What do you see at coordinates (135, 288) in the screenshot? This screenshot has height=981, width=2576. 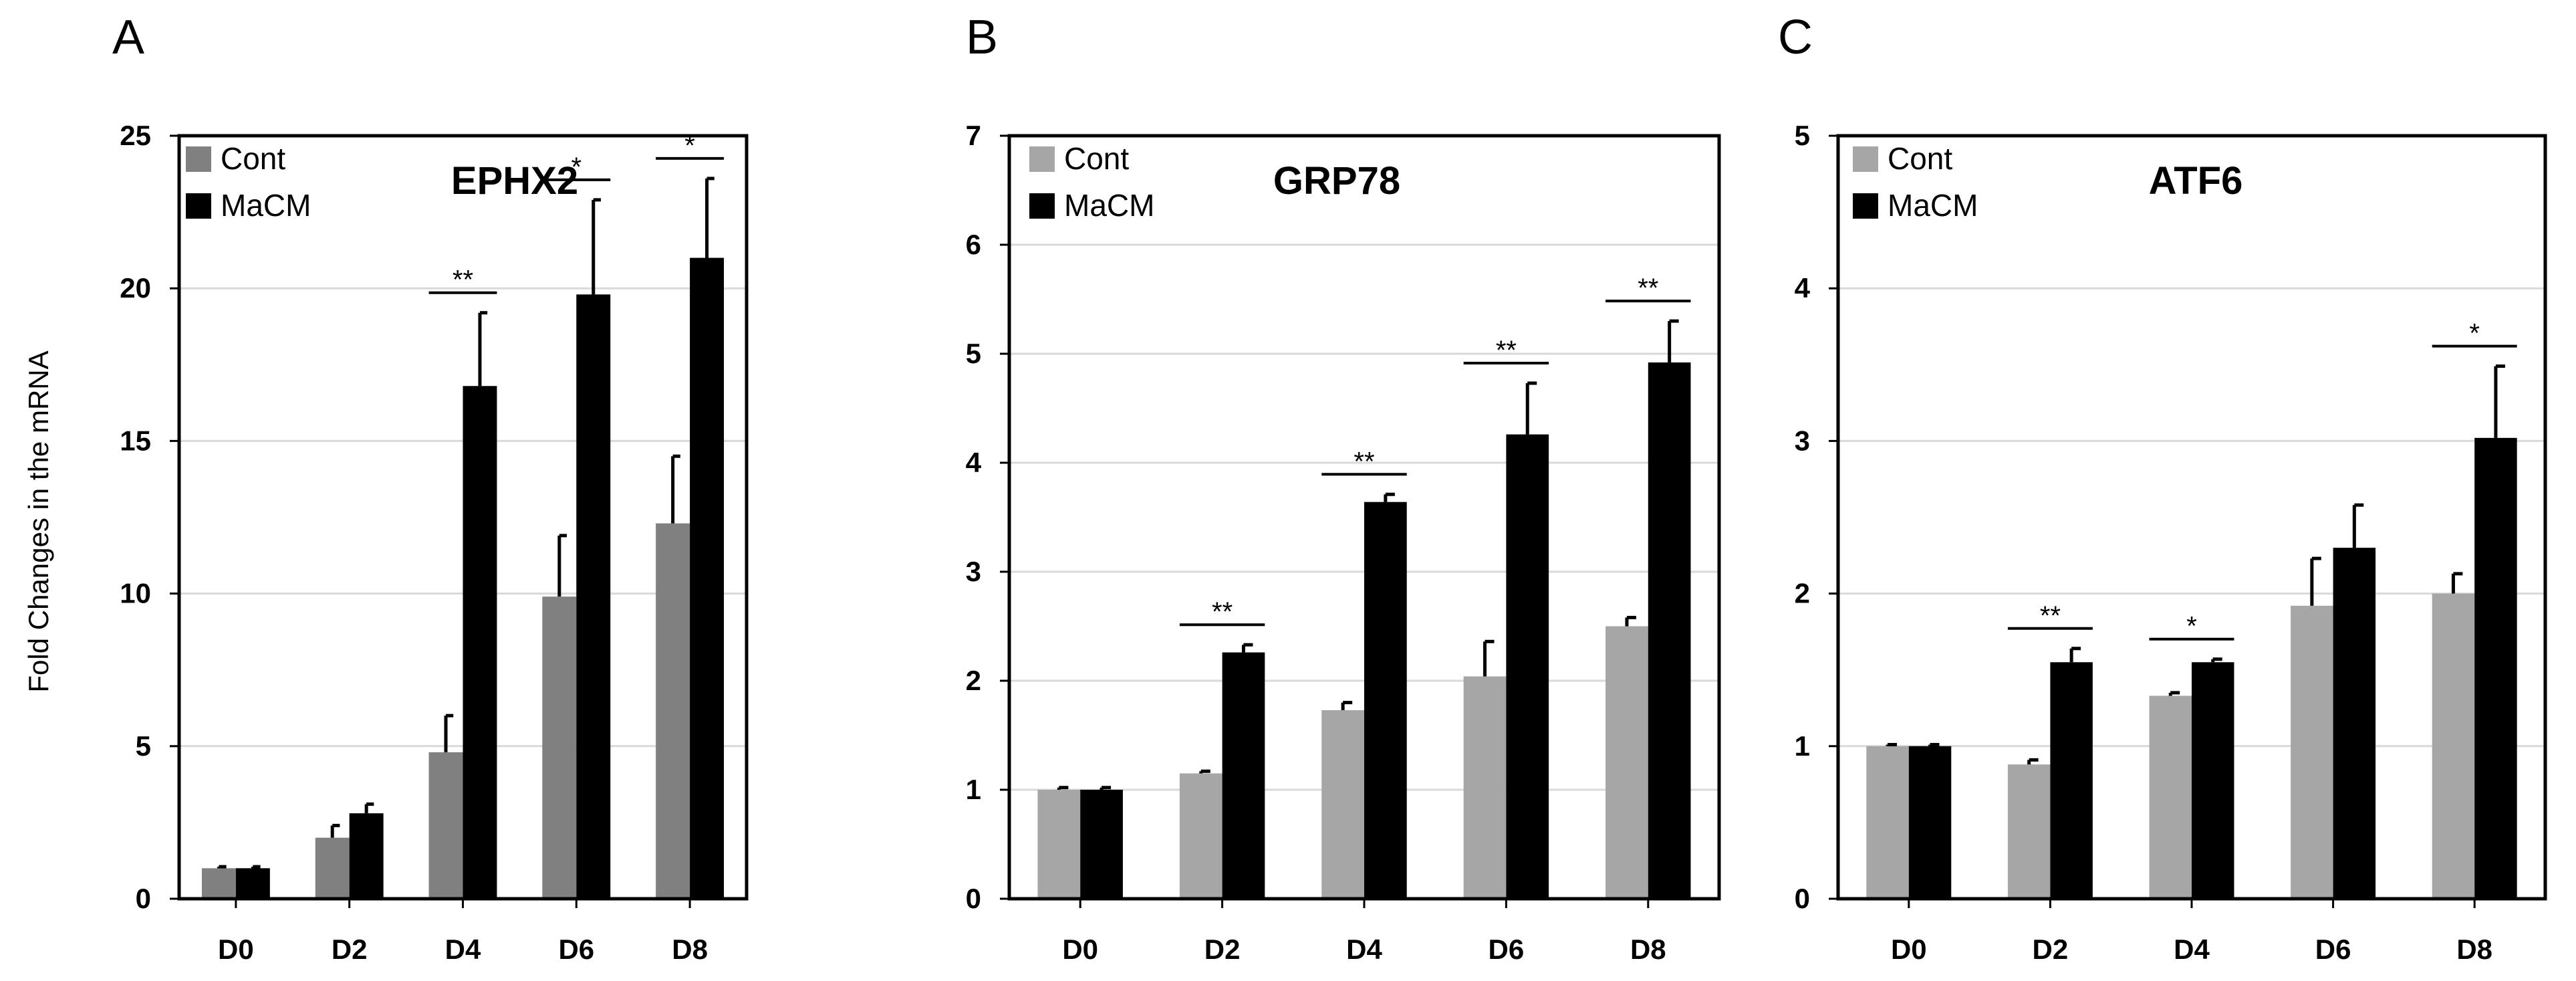 I see `y-tick-label: 20` at bounding box center [135, 288].